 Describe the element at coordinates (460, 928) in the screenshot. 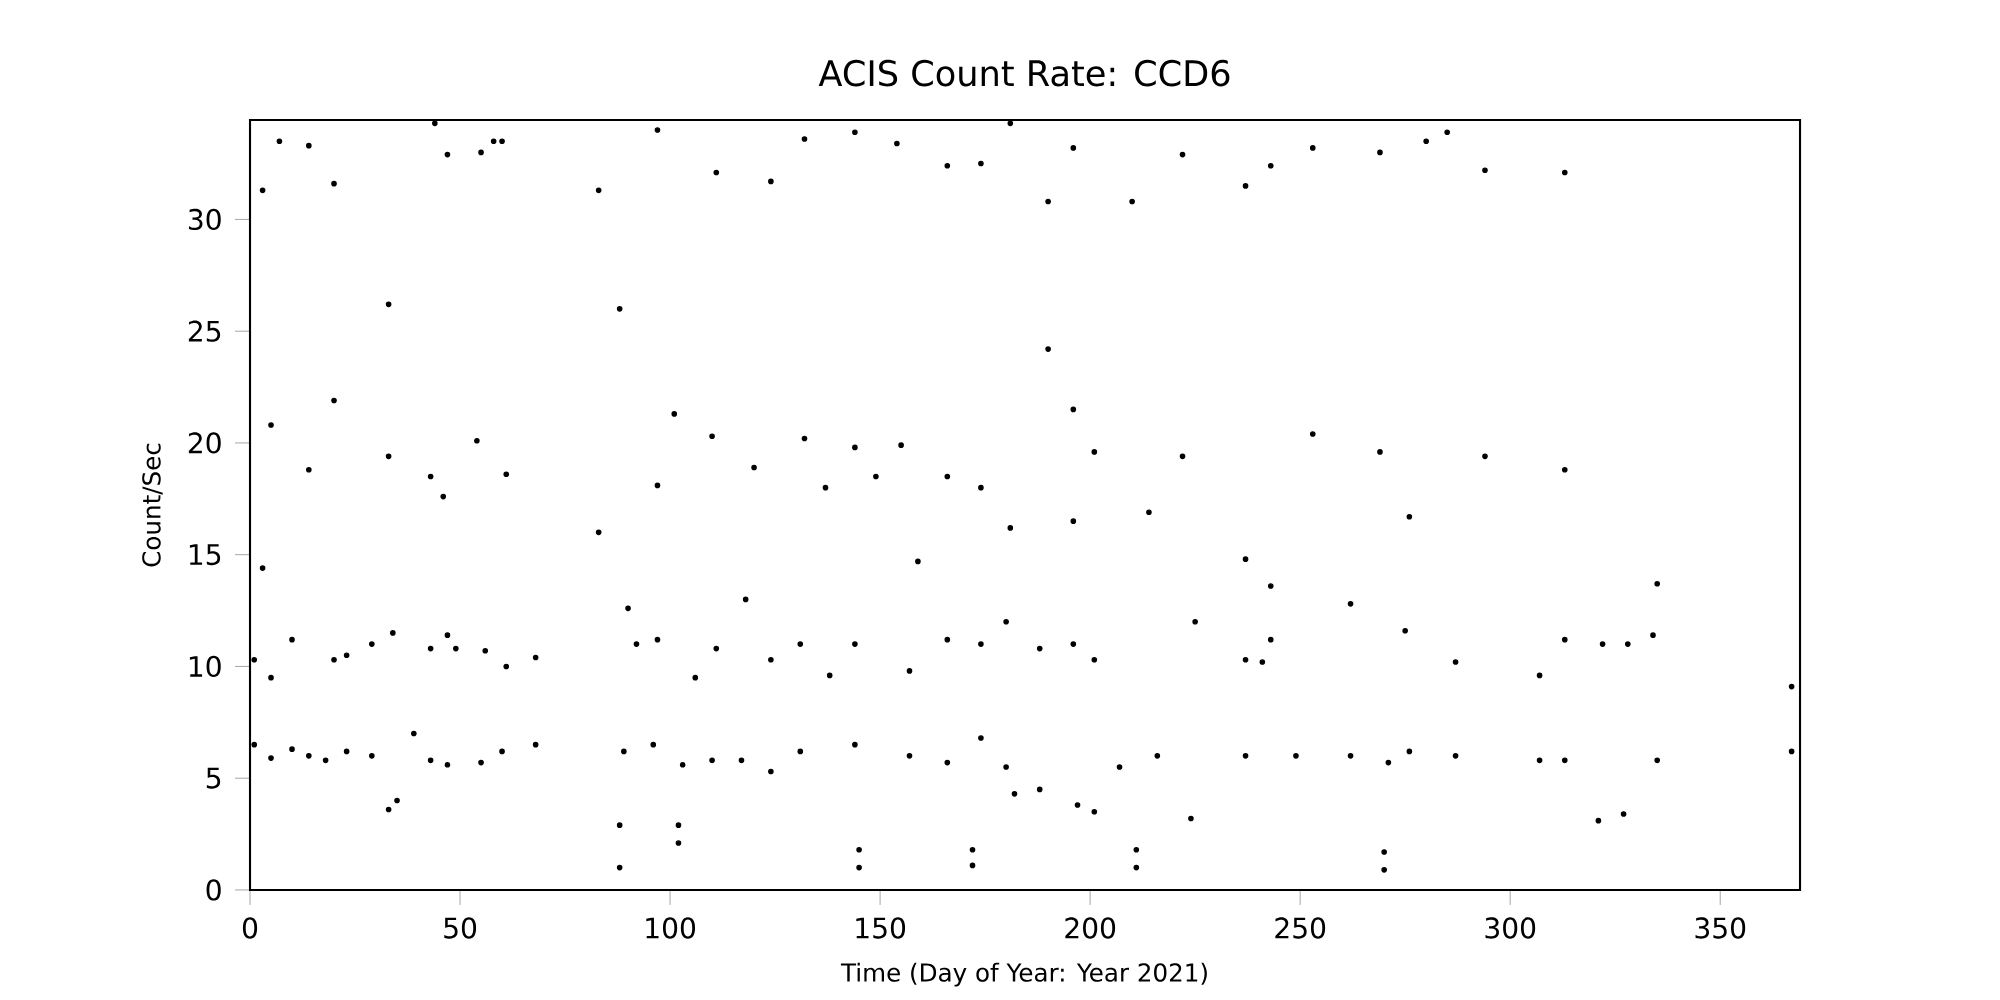

I see `x-tick-label: 50` at that location.